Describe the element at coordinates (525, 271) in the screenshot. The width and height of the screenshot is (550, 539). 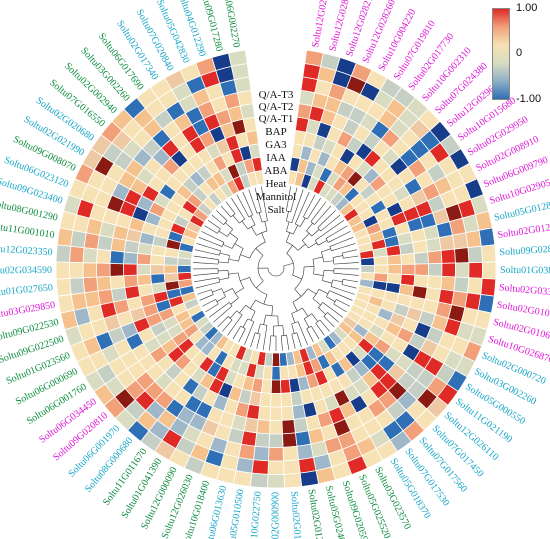
I see `gene-label: Soltu01G038400` at that location.